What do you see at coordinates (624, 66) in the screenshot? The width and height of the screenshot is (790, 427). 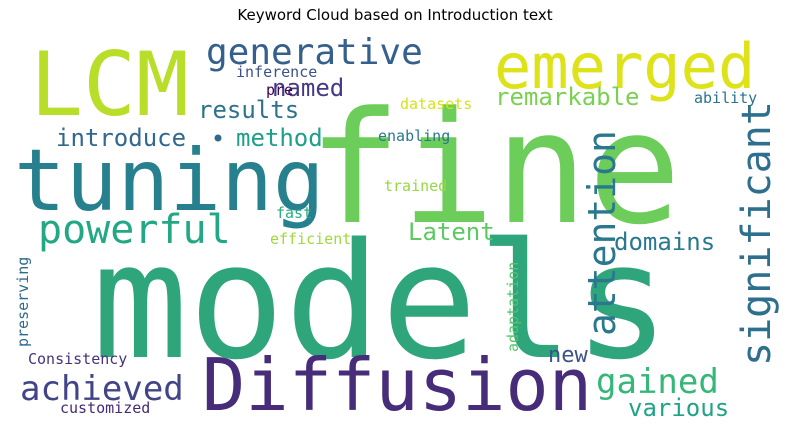 I see `word-emerged: emerged` at bounding box center [624, 66].